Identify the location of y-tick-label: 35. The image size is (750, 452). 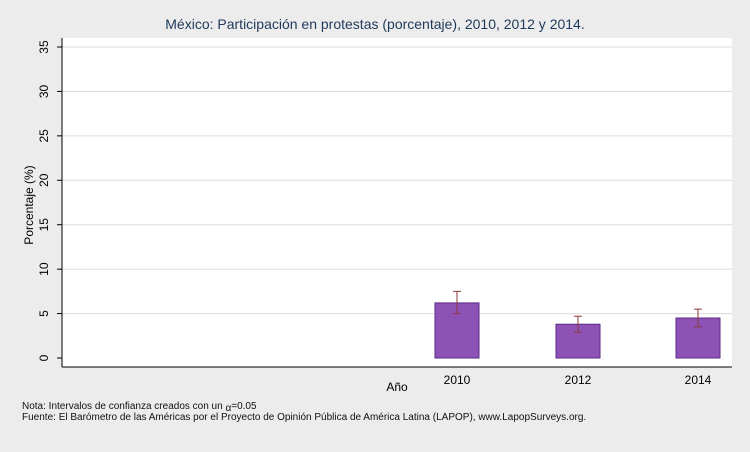
(44, 47).